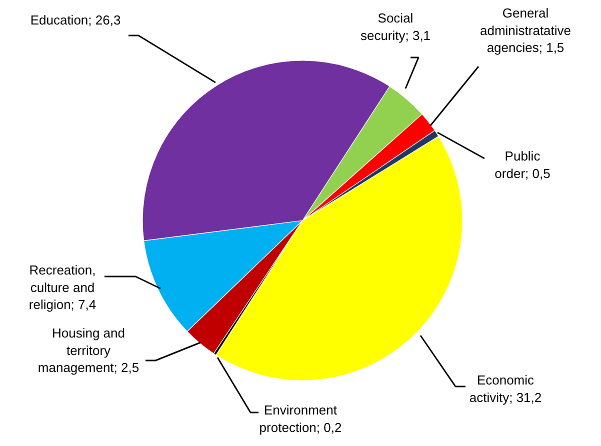 This screenshot has height=446, width=601. What do you see at coordinates (89, 350) in the screenshot?
I see `slice-label: Housing and territory management; 2,5` at bounding box center [89, 350].